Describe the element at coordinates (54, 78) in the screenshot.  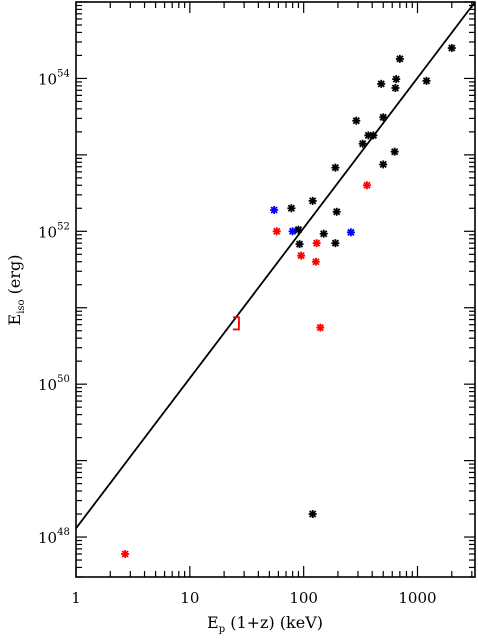
I see `y-tick-label: 1054` at that location.